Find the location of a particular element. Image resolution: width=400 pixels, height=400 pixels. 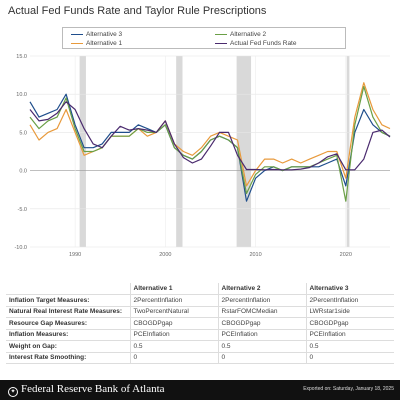

table-row-label: Resource Gap Measures: is located at coordinates (68, 323).